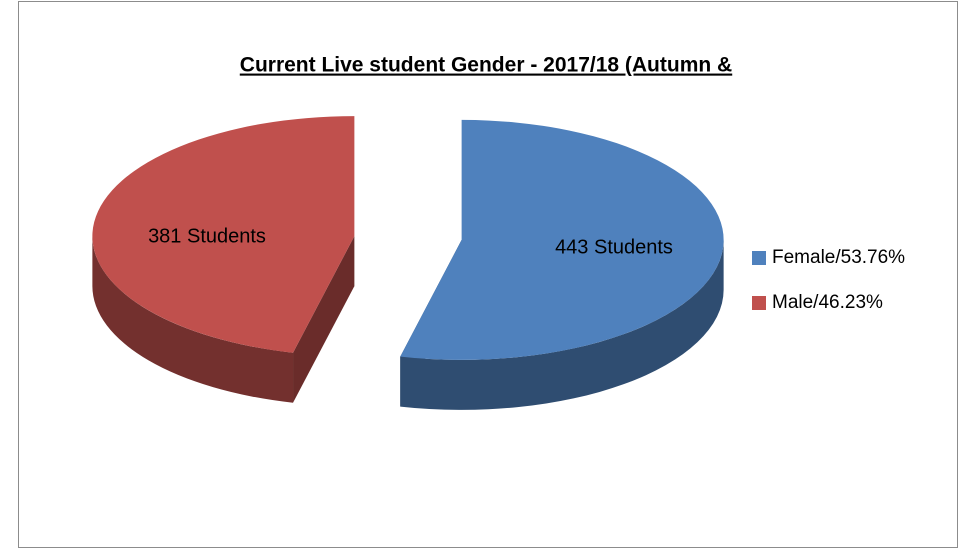 The width and height of the screenshot is (960, 548). Describe the element at coordinates (207, 236) in the screenshot. I see `data-label: 381 Students` at that location.